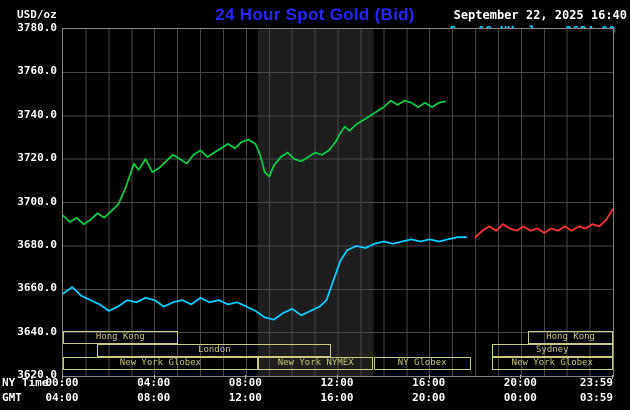  Describe the element at coordinates (25, 382) in the screenshot. I see `ny-time-label: NY Time` at that location.